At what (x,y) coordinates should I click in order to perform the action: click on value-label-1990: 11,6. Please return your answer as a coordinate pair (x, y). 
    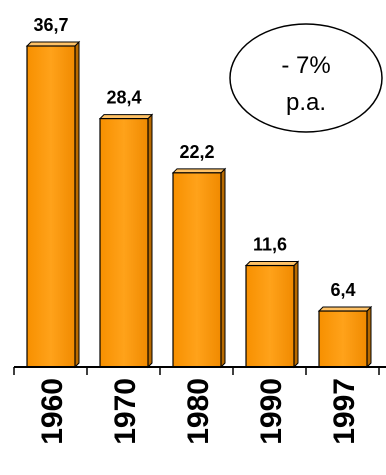
    Looking at the image, I should click on (270, 245).